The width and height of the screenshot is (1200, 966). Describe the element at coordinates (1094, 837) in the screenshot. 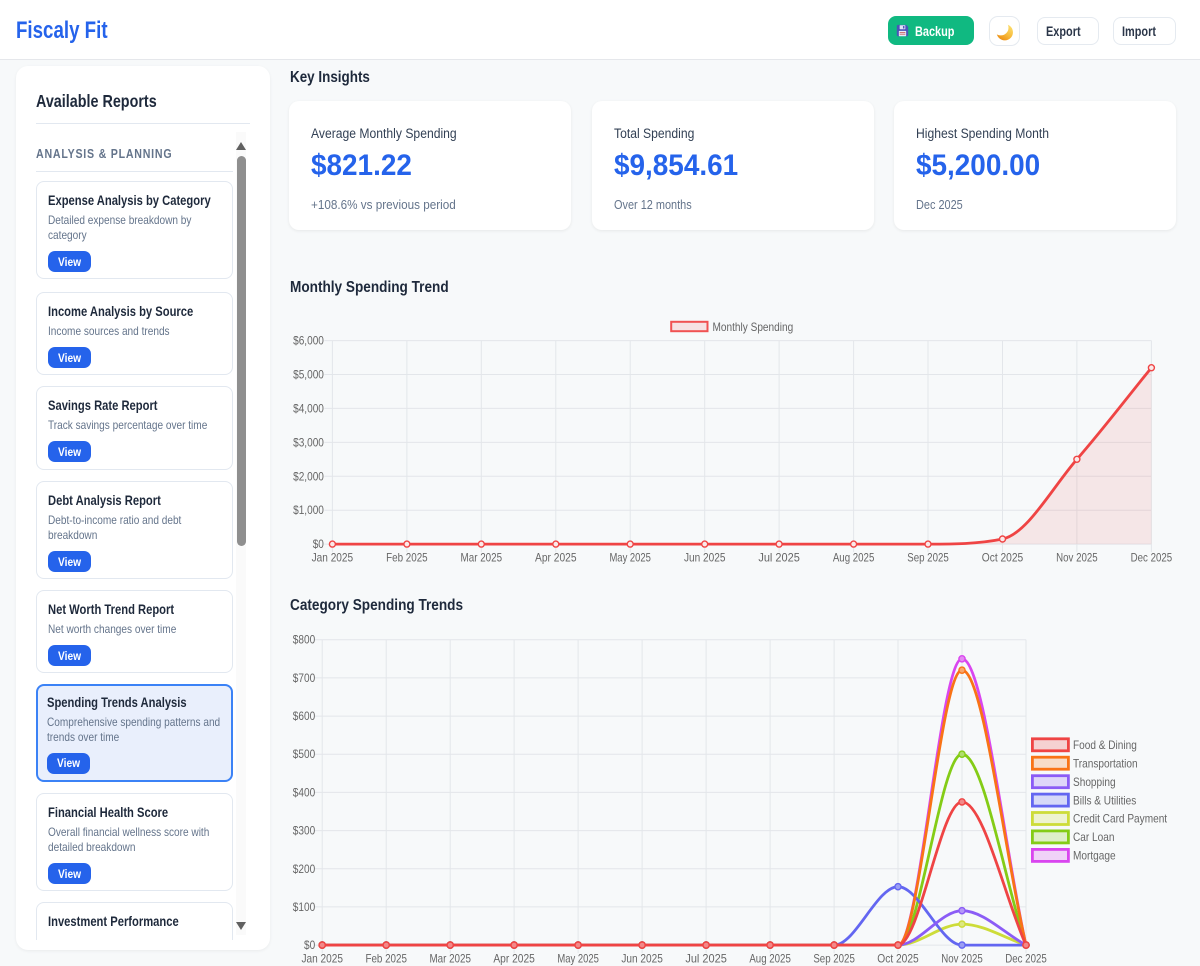

I see `svg-text: Car Loan` at that location.